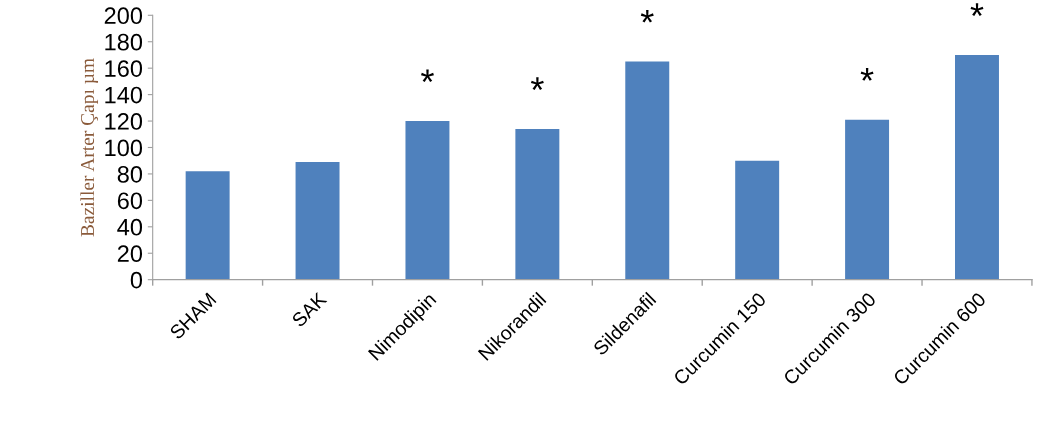 The width and height of the screenshot is (1053, 437). I want to click on y-tick-label: 100, so click(124, 148).